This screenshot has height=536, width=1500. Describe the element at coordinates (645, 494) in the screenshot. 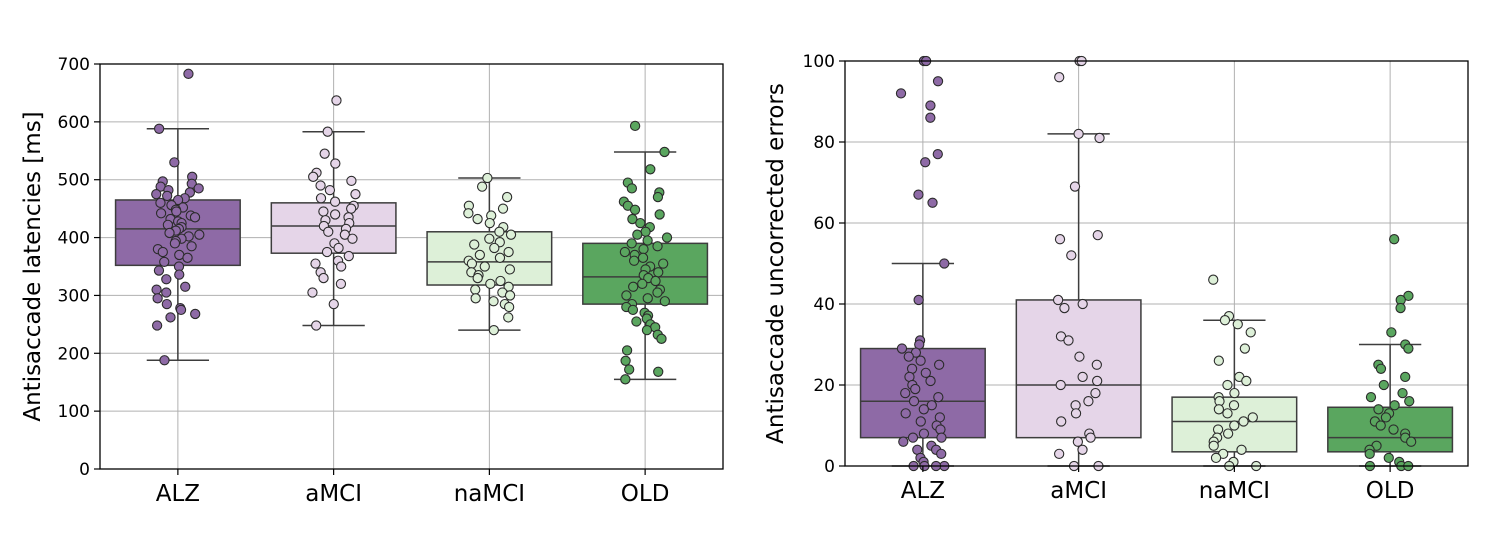

I see `x-tick-label: OLD` at that location.